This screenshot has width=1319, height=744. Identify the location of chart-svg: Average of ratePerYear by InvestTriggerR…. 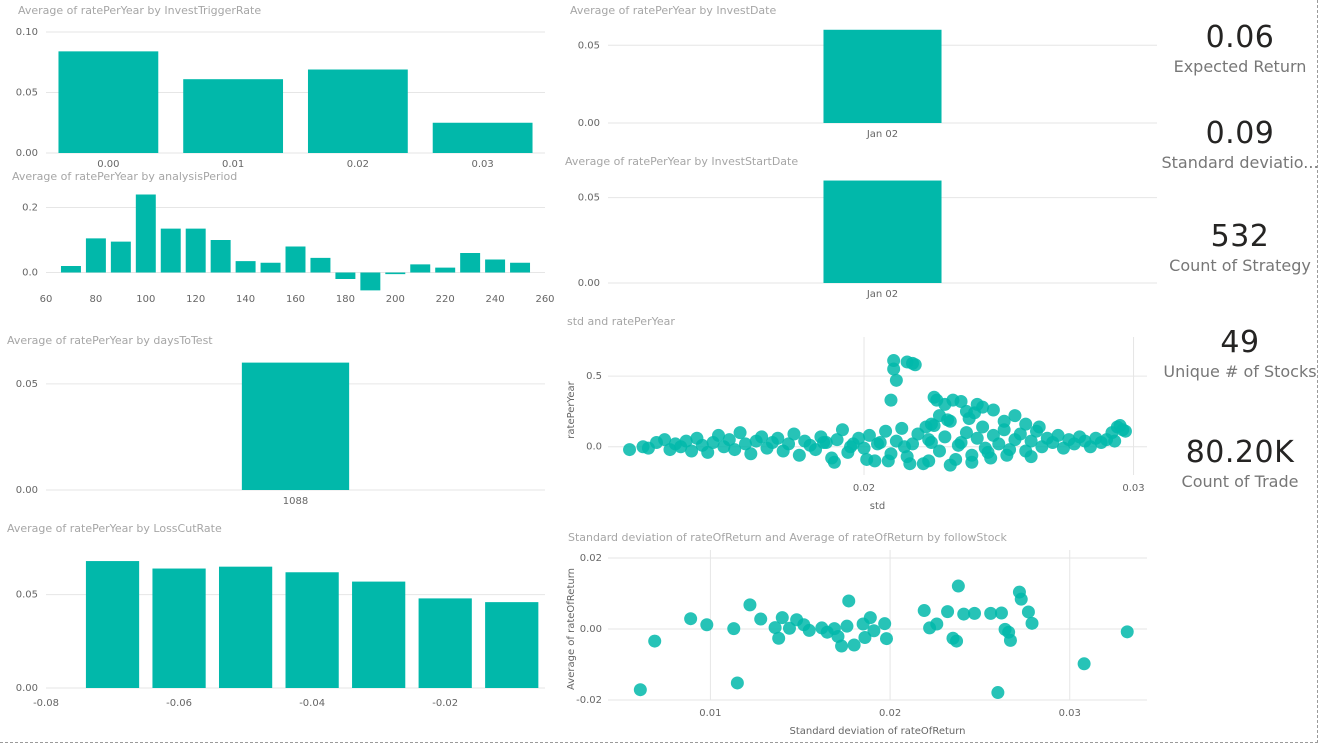
(280, 87).